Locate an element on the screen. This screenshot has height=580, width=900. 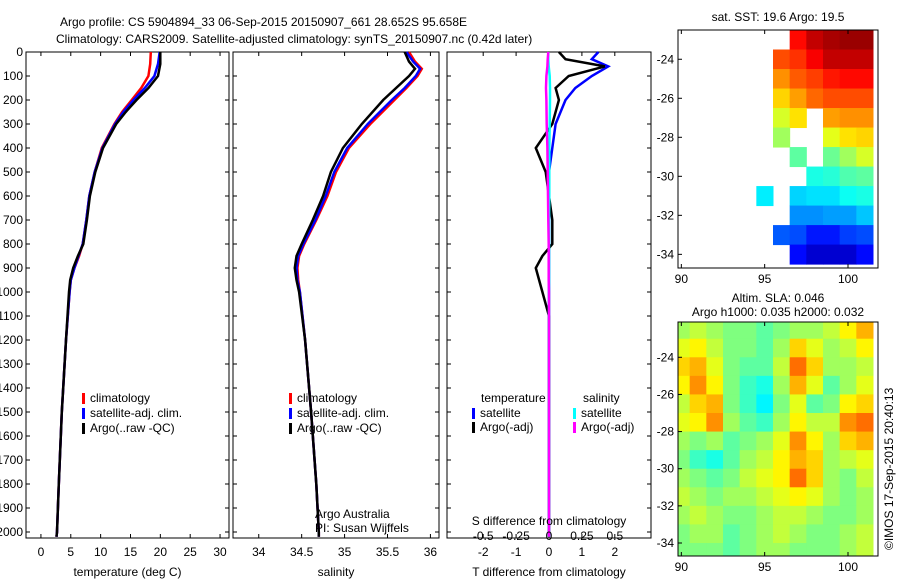
x2-tick-label: 0.5 is located at coordinates (614, 536).